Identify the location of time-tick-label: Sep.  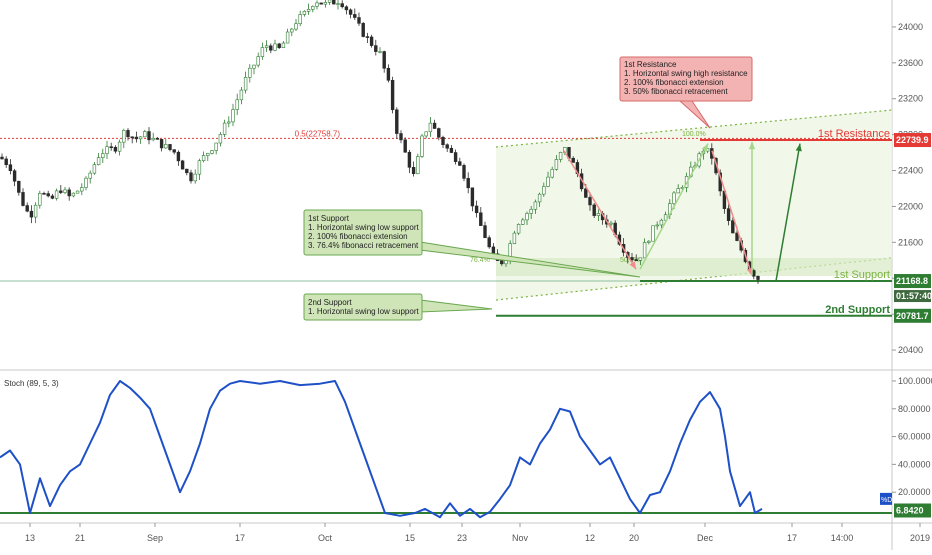
(155, 538).